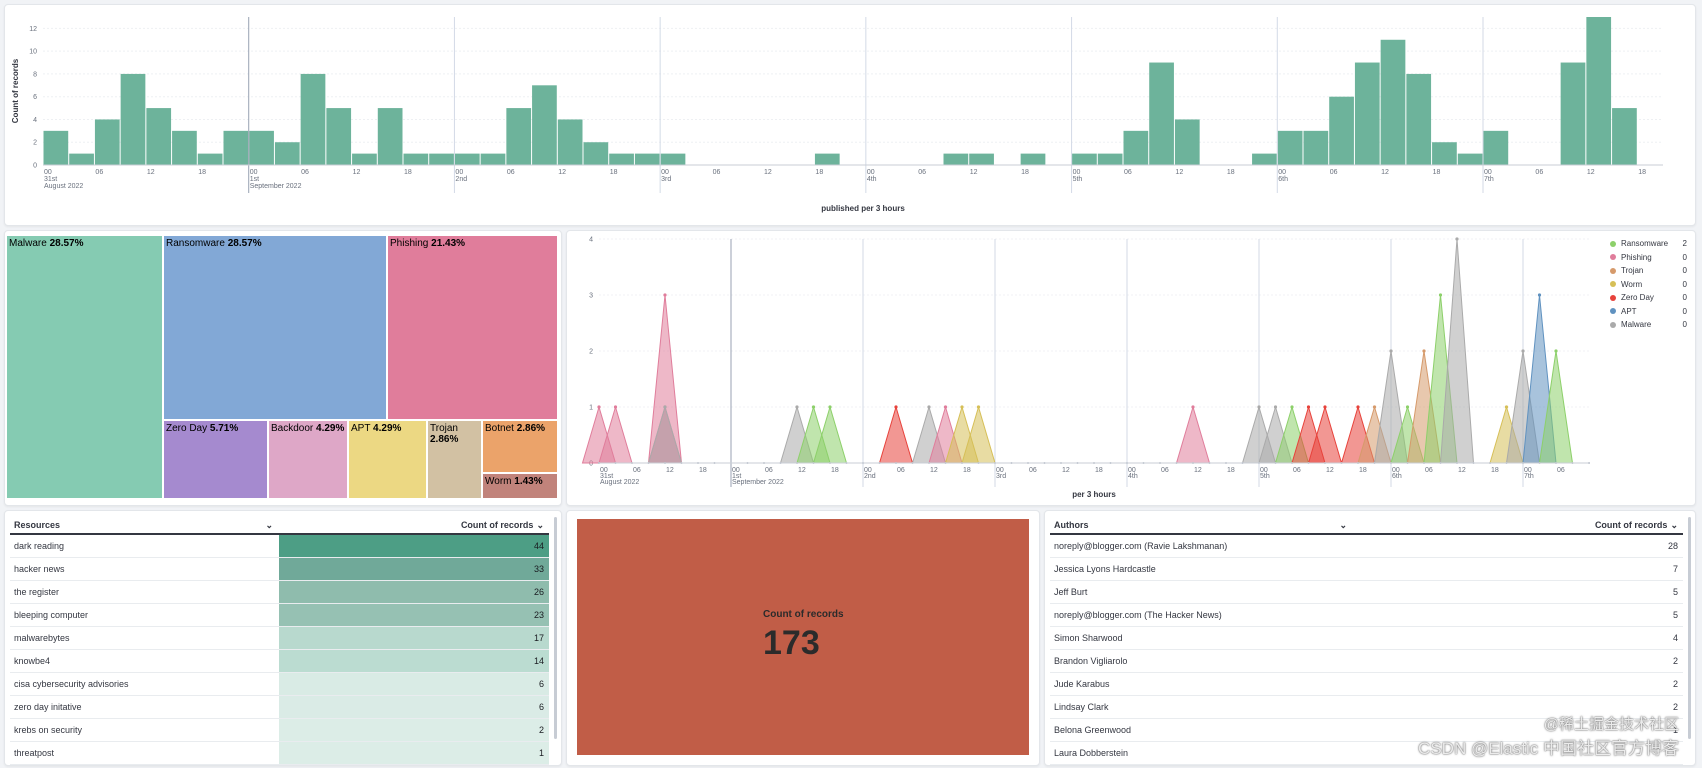 The width and height of the screenshot is (1702, 768). I want to click on table-row: malwarebytes 17, so click(279, 638).